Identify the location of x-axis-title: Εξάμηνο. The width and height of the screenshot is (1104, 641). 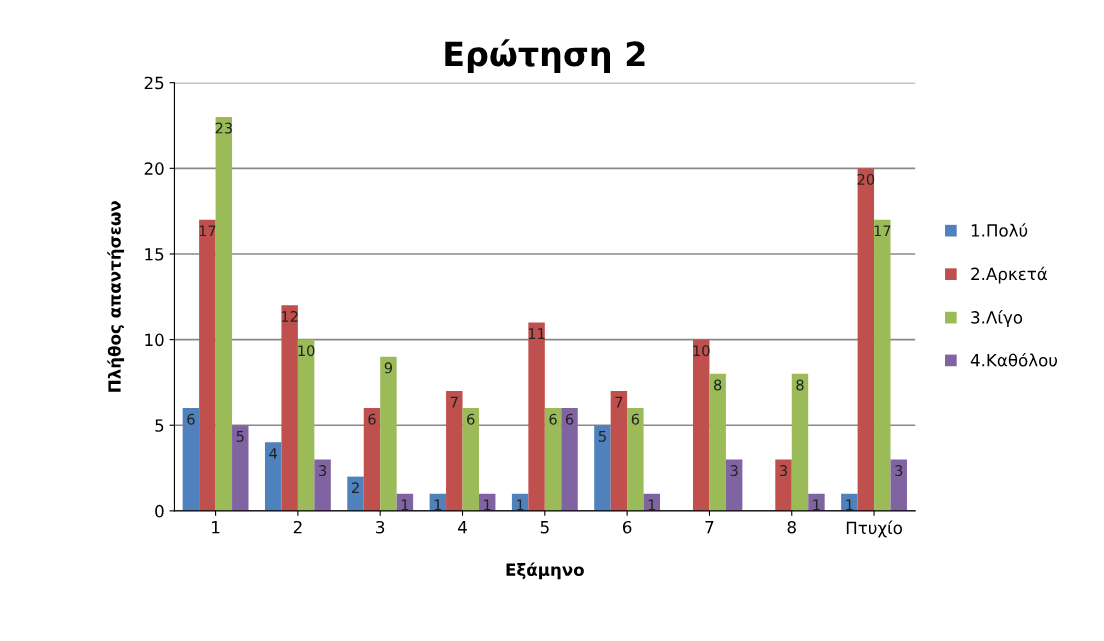
(545, 571).